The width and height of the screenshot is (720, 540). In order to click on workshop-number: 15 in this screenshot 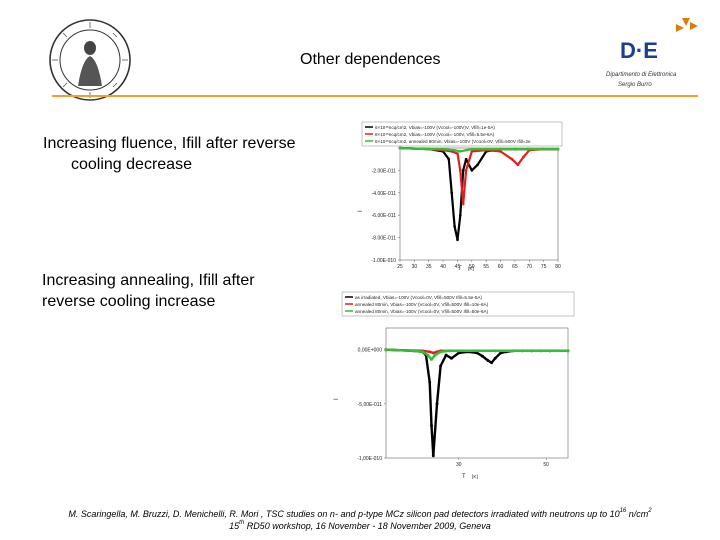, I will do `click(234, 526)`.